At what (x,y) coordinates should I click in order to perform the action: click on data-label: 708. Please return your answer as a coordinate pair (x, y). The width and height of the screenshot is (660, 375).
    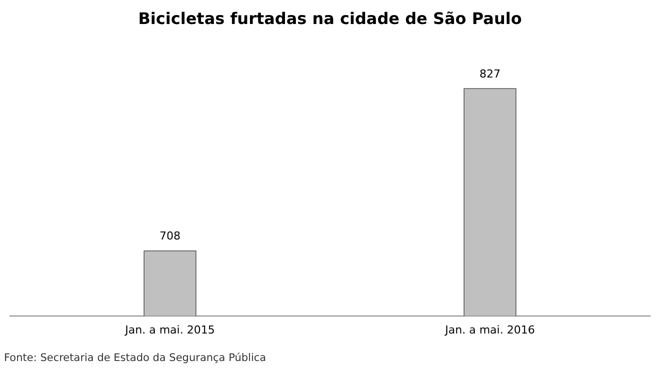
    Looking at the image, I should click on (170, 236).